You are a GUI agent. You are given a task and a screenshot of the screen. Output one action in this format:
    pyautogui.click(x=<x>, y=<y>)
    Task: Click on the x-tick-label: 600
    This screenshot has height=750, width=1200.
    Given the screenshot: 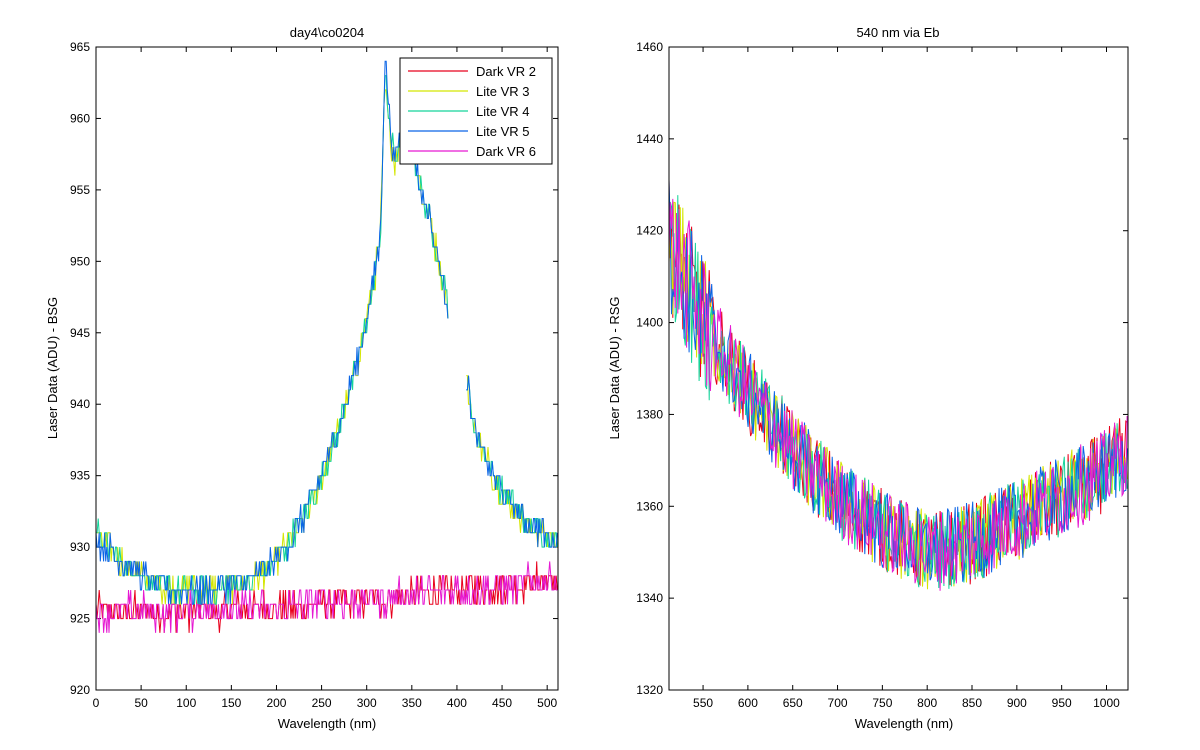 What is the action you would take?
    pyautogui.click(x=748, y=703)
    